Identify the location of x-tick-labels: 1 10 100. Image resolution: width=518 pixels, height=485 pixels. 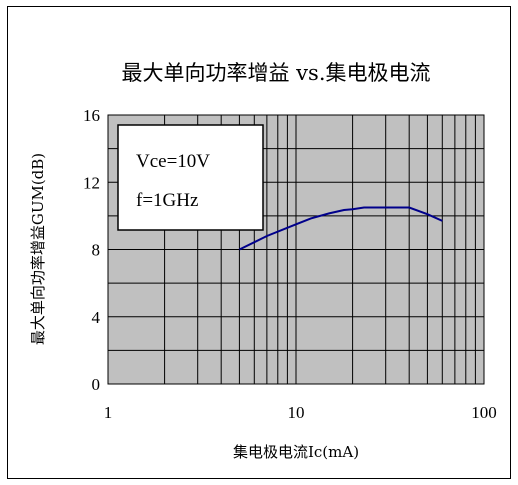
(300, 412).